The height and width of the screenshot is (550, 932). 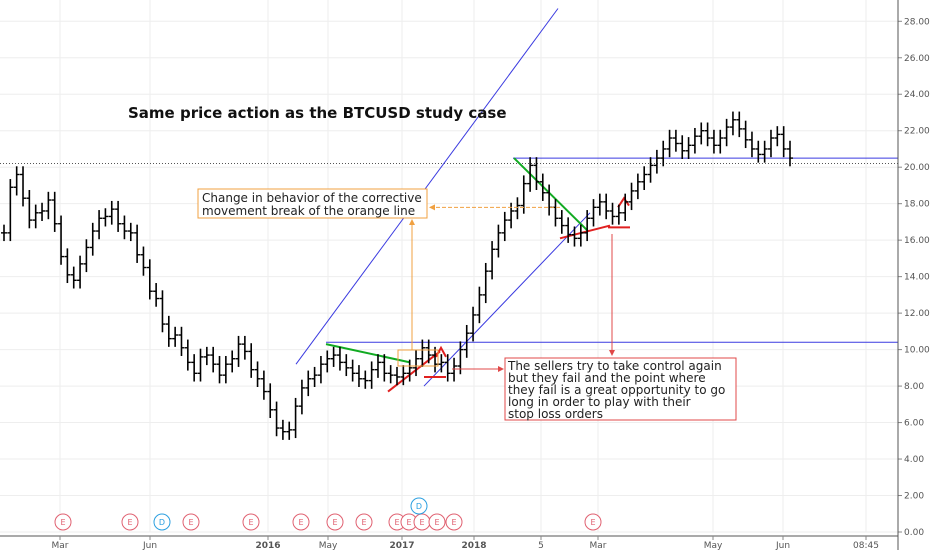 I want to click on x-tick-label: 2016, so click(x=267, y=545).